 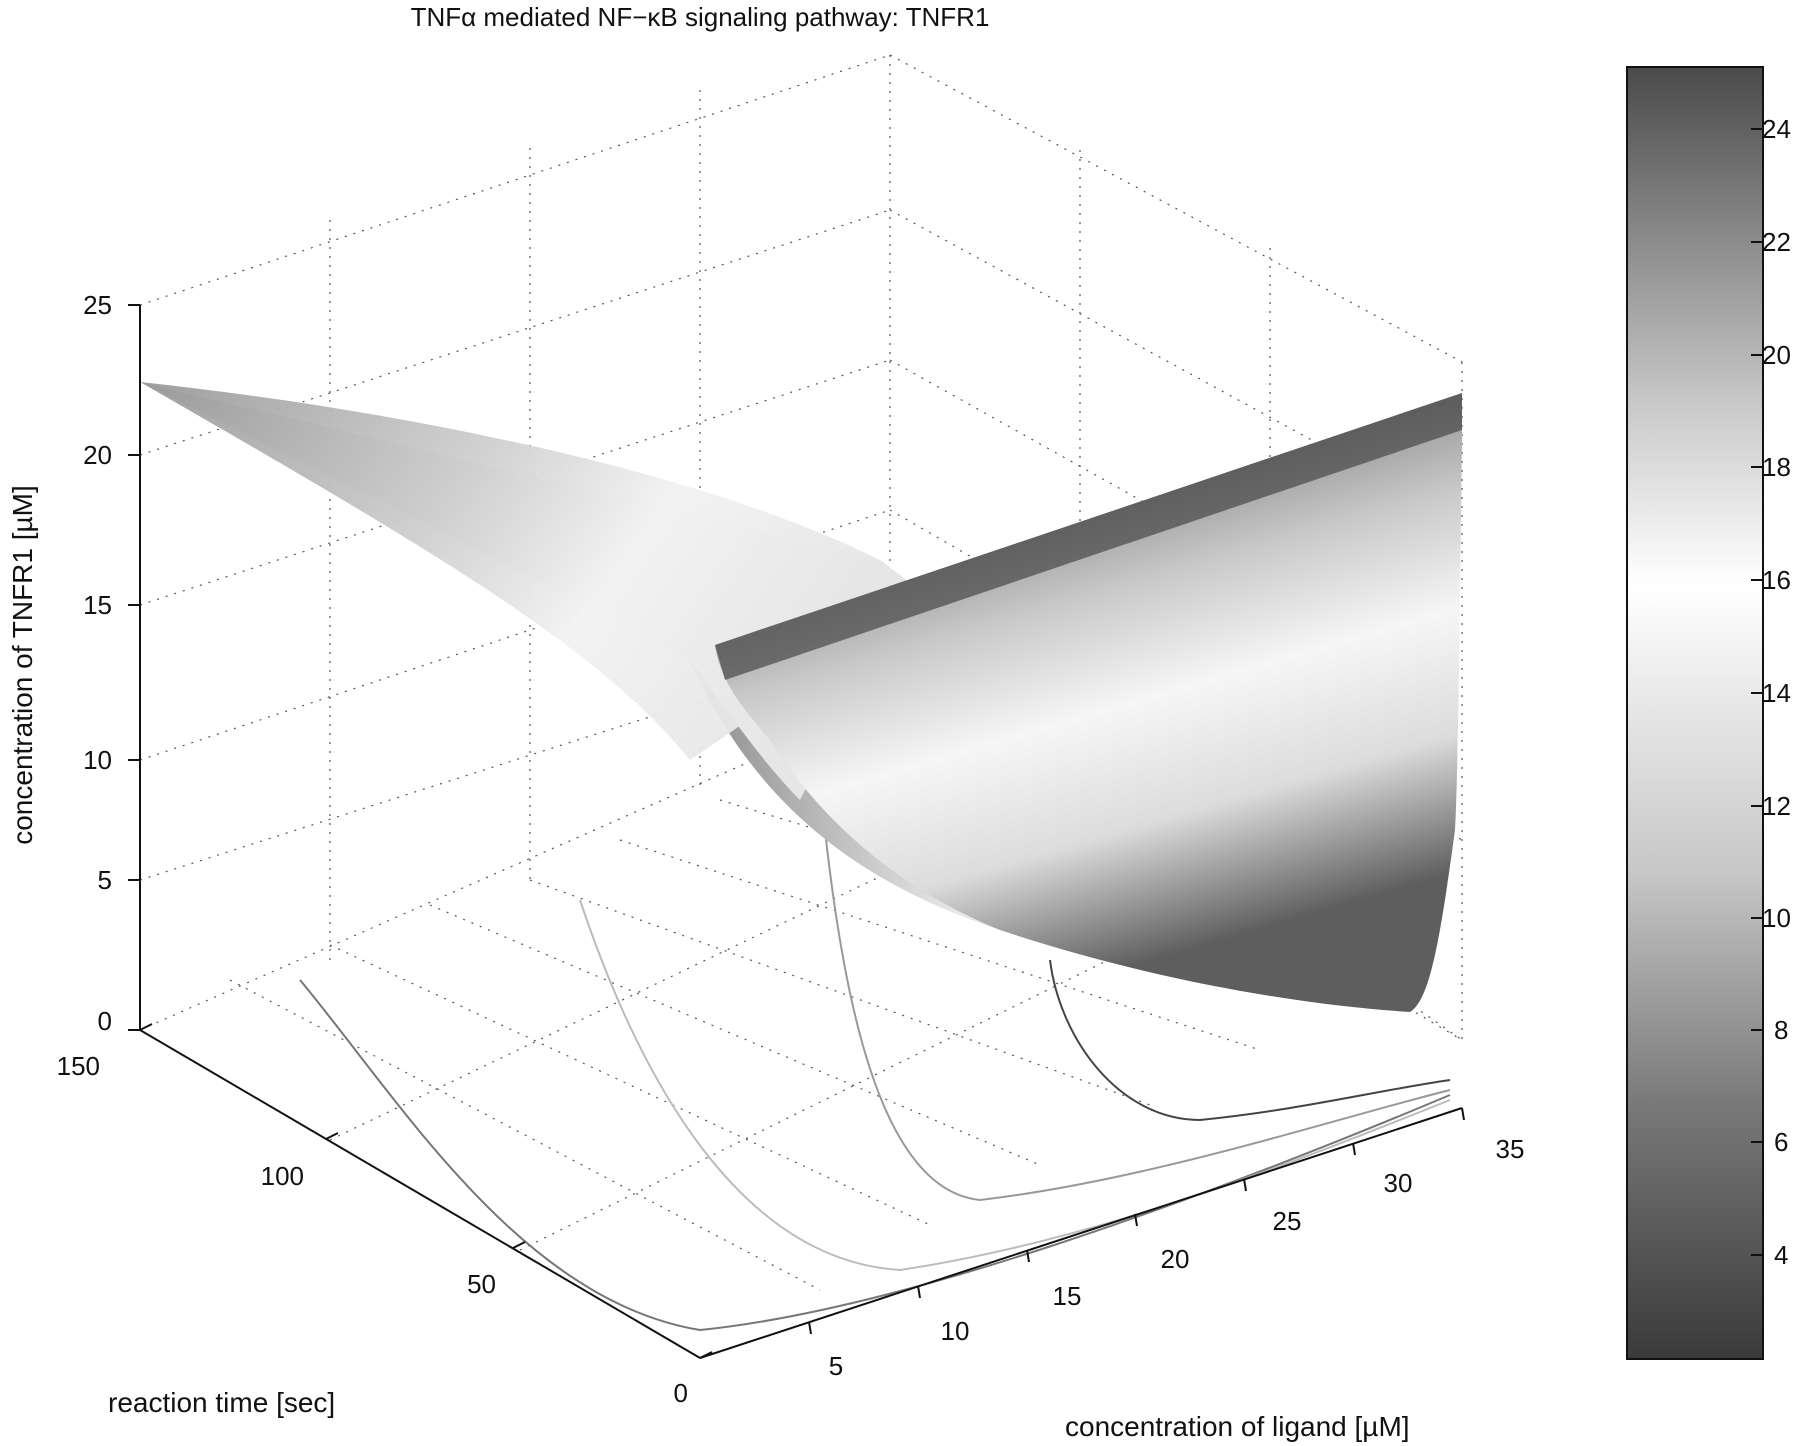 I want to click on colorbar-tick-label: 4, so click(x=1781, y=1255).